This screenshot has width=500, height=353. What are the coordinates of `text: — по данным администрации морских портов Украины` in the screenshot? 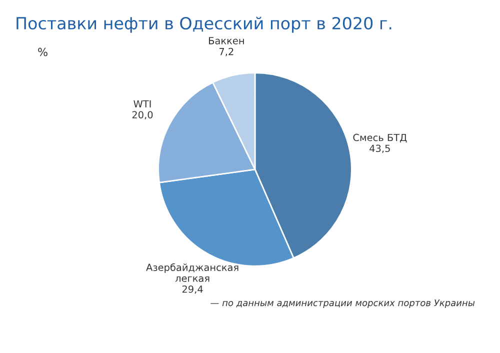 It's located at (342, 303).